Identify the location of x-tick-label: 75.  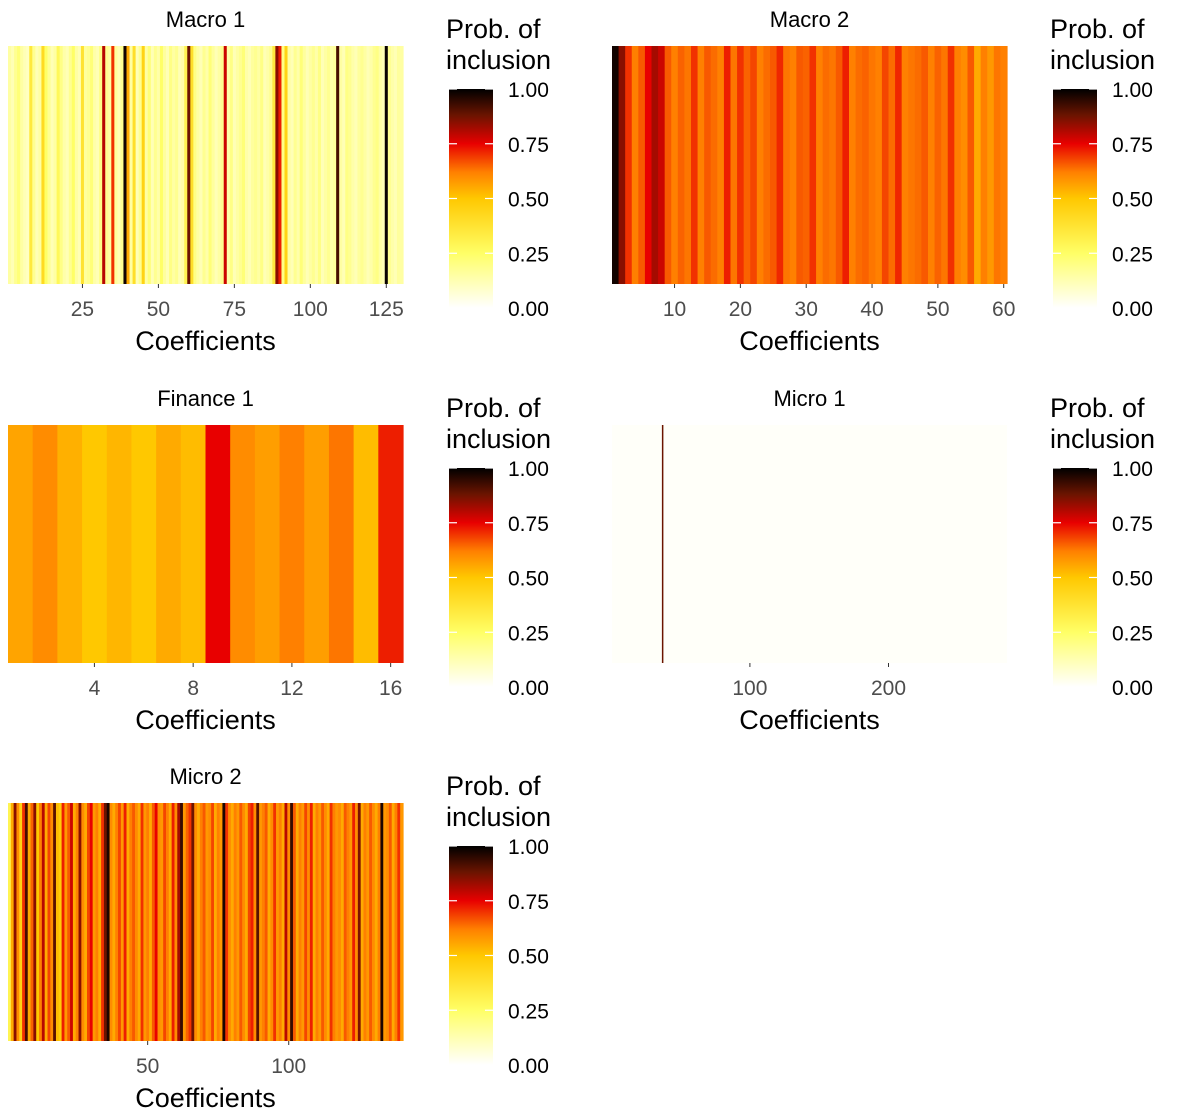
(234, 309).